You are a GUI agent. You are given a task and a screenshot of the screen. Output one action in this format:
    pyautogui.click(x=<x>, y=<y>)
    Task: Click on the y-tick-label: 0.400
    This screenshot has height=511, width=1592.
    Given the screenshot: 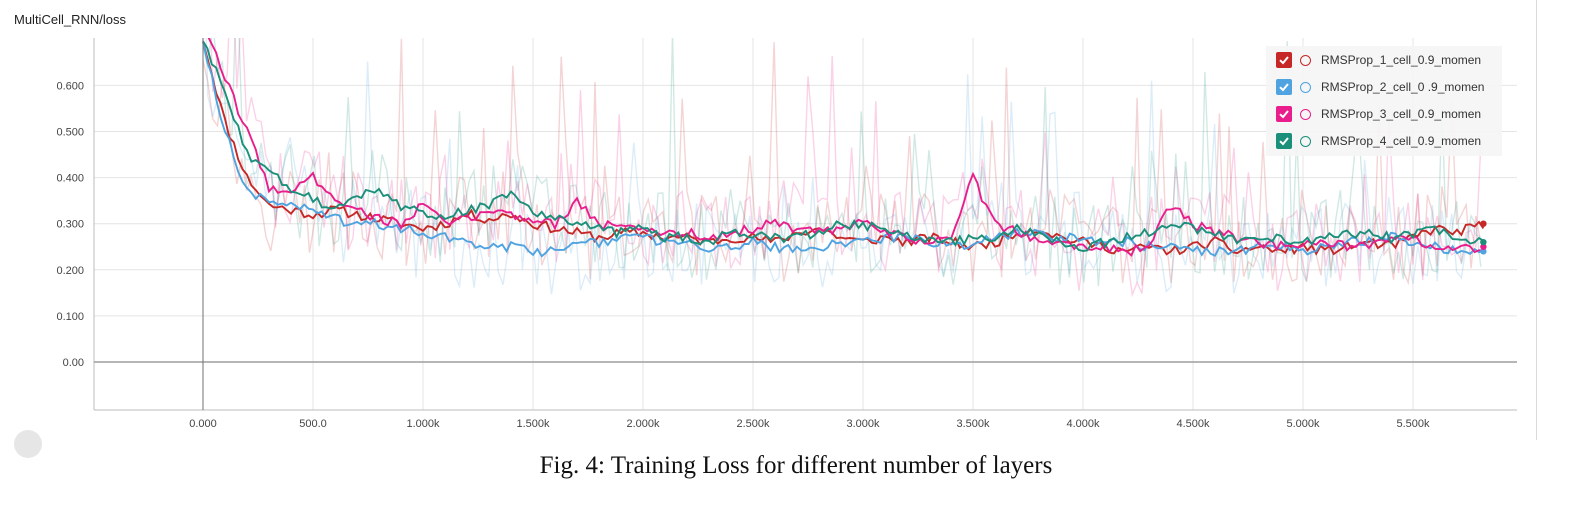 What is the action you would take?
    pyautogui.click(x=70, y=179)
    